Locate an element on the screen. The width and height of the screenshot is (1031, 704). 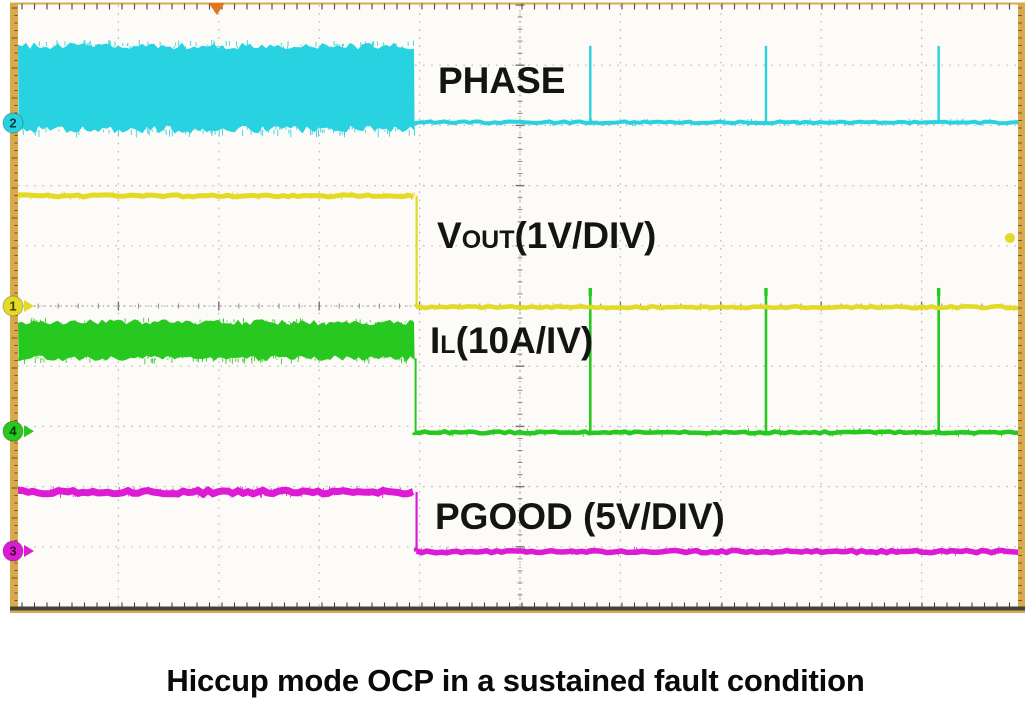
svg-text: 2 is located at coordinates (12, 122).